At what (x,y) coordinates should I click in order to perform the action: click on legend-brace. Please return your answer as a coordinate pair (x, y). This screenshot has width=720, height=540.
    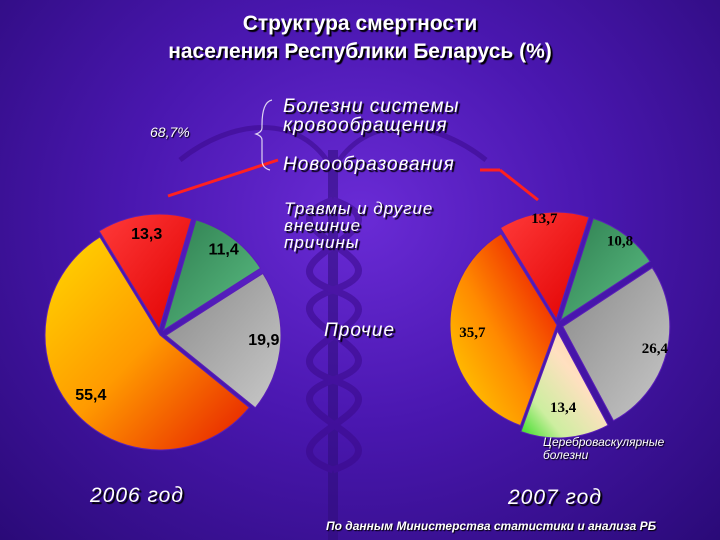
    Looking at the image, I should click on (263, 135).